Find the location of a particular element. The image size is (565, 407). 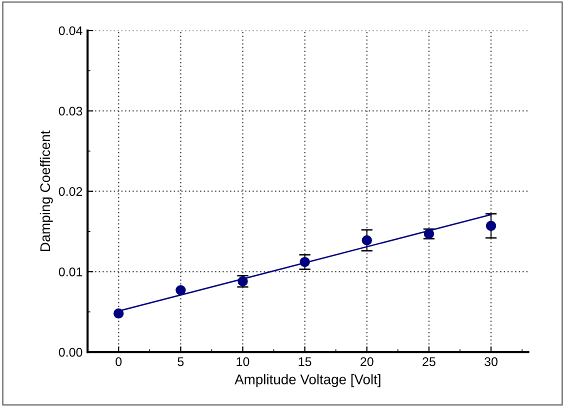

x-axis-title: Amplitude Voltage [Volt] is located at coordinates (307, 381).